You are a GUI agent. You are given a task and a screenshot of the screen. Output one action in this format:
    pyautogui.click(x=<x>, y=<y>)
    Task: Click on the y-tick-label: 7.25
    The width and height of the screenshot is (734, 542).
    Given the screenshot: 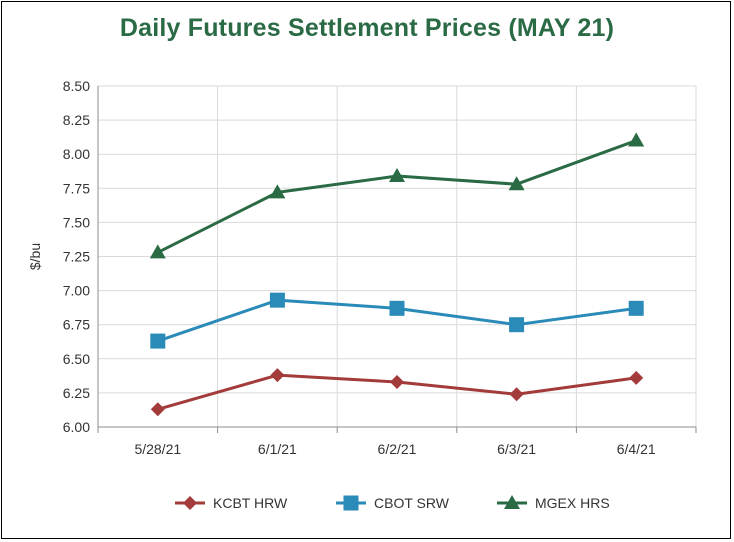 What is the action you would take?
    pyautogui.click(x=76, y=257)
    